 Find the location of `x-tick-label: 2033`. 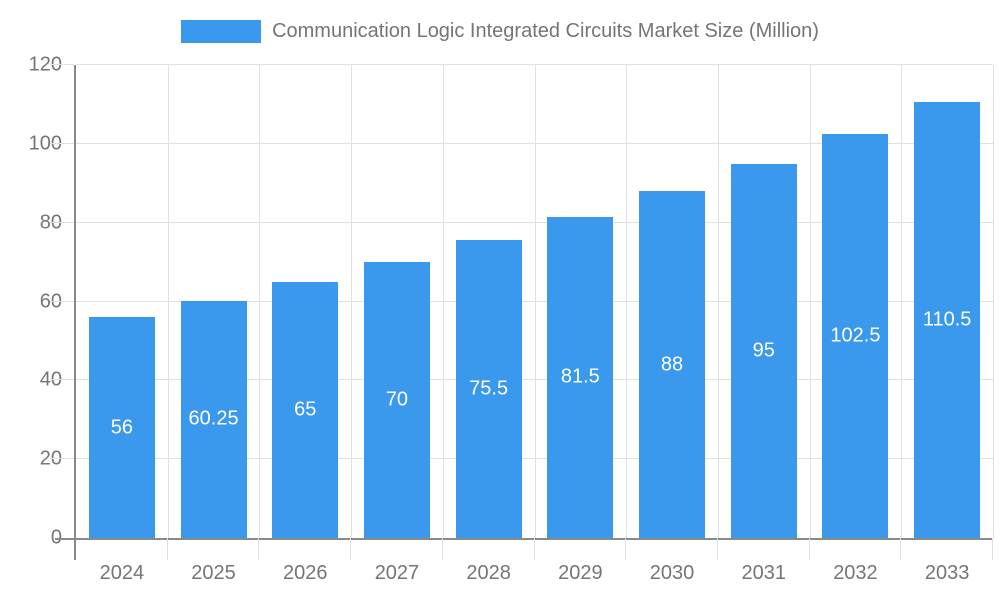

x-tick-label: 2033 is located at coordinates (947, 573).